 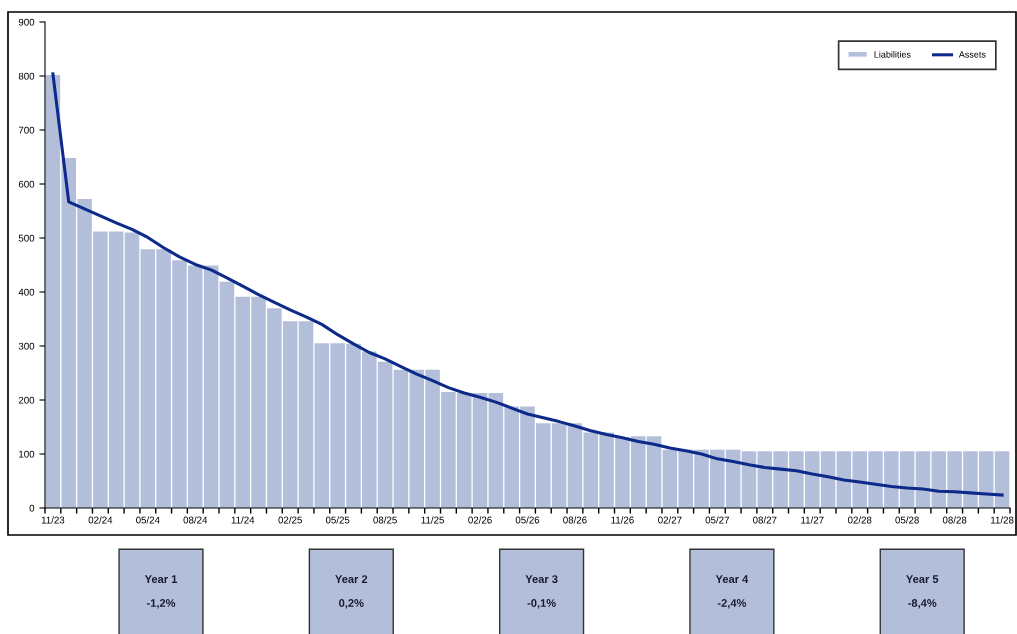 I want to click on y-tick-label: 200, so click(x=26, y=400).